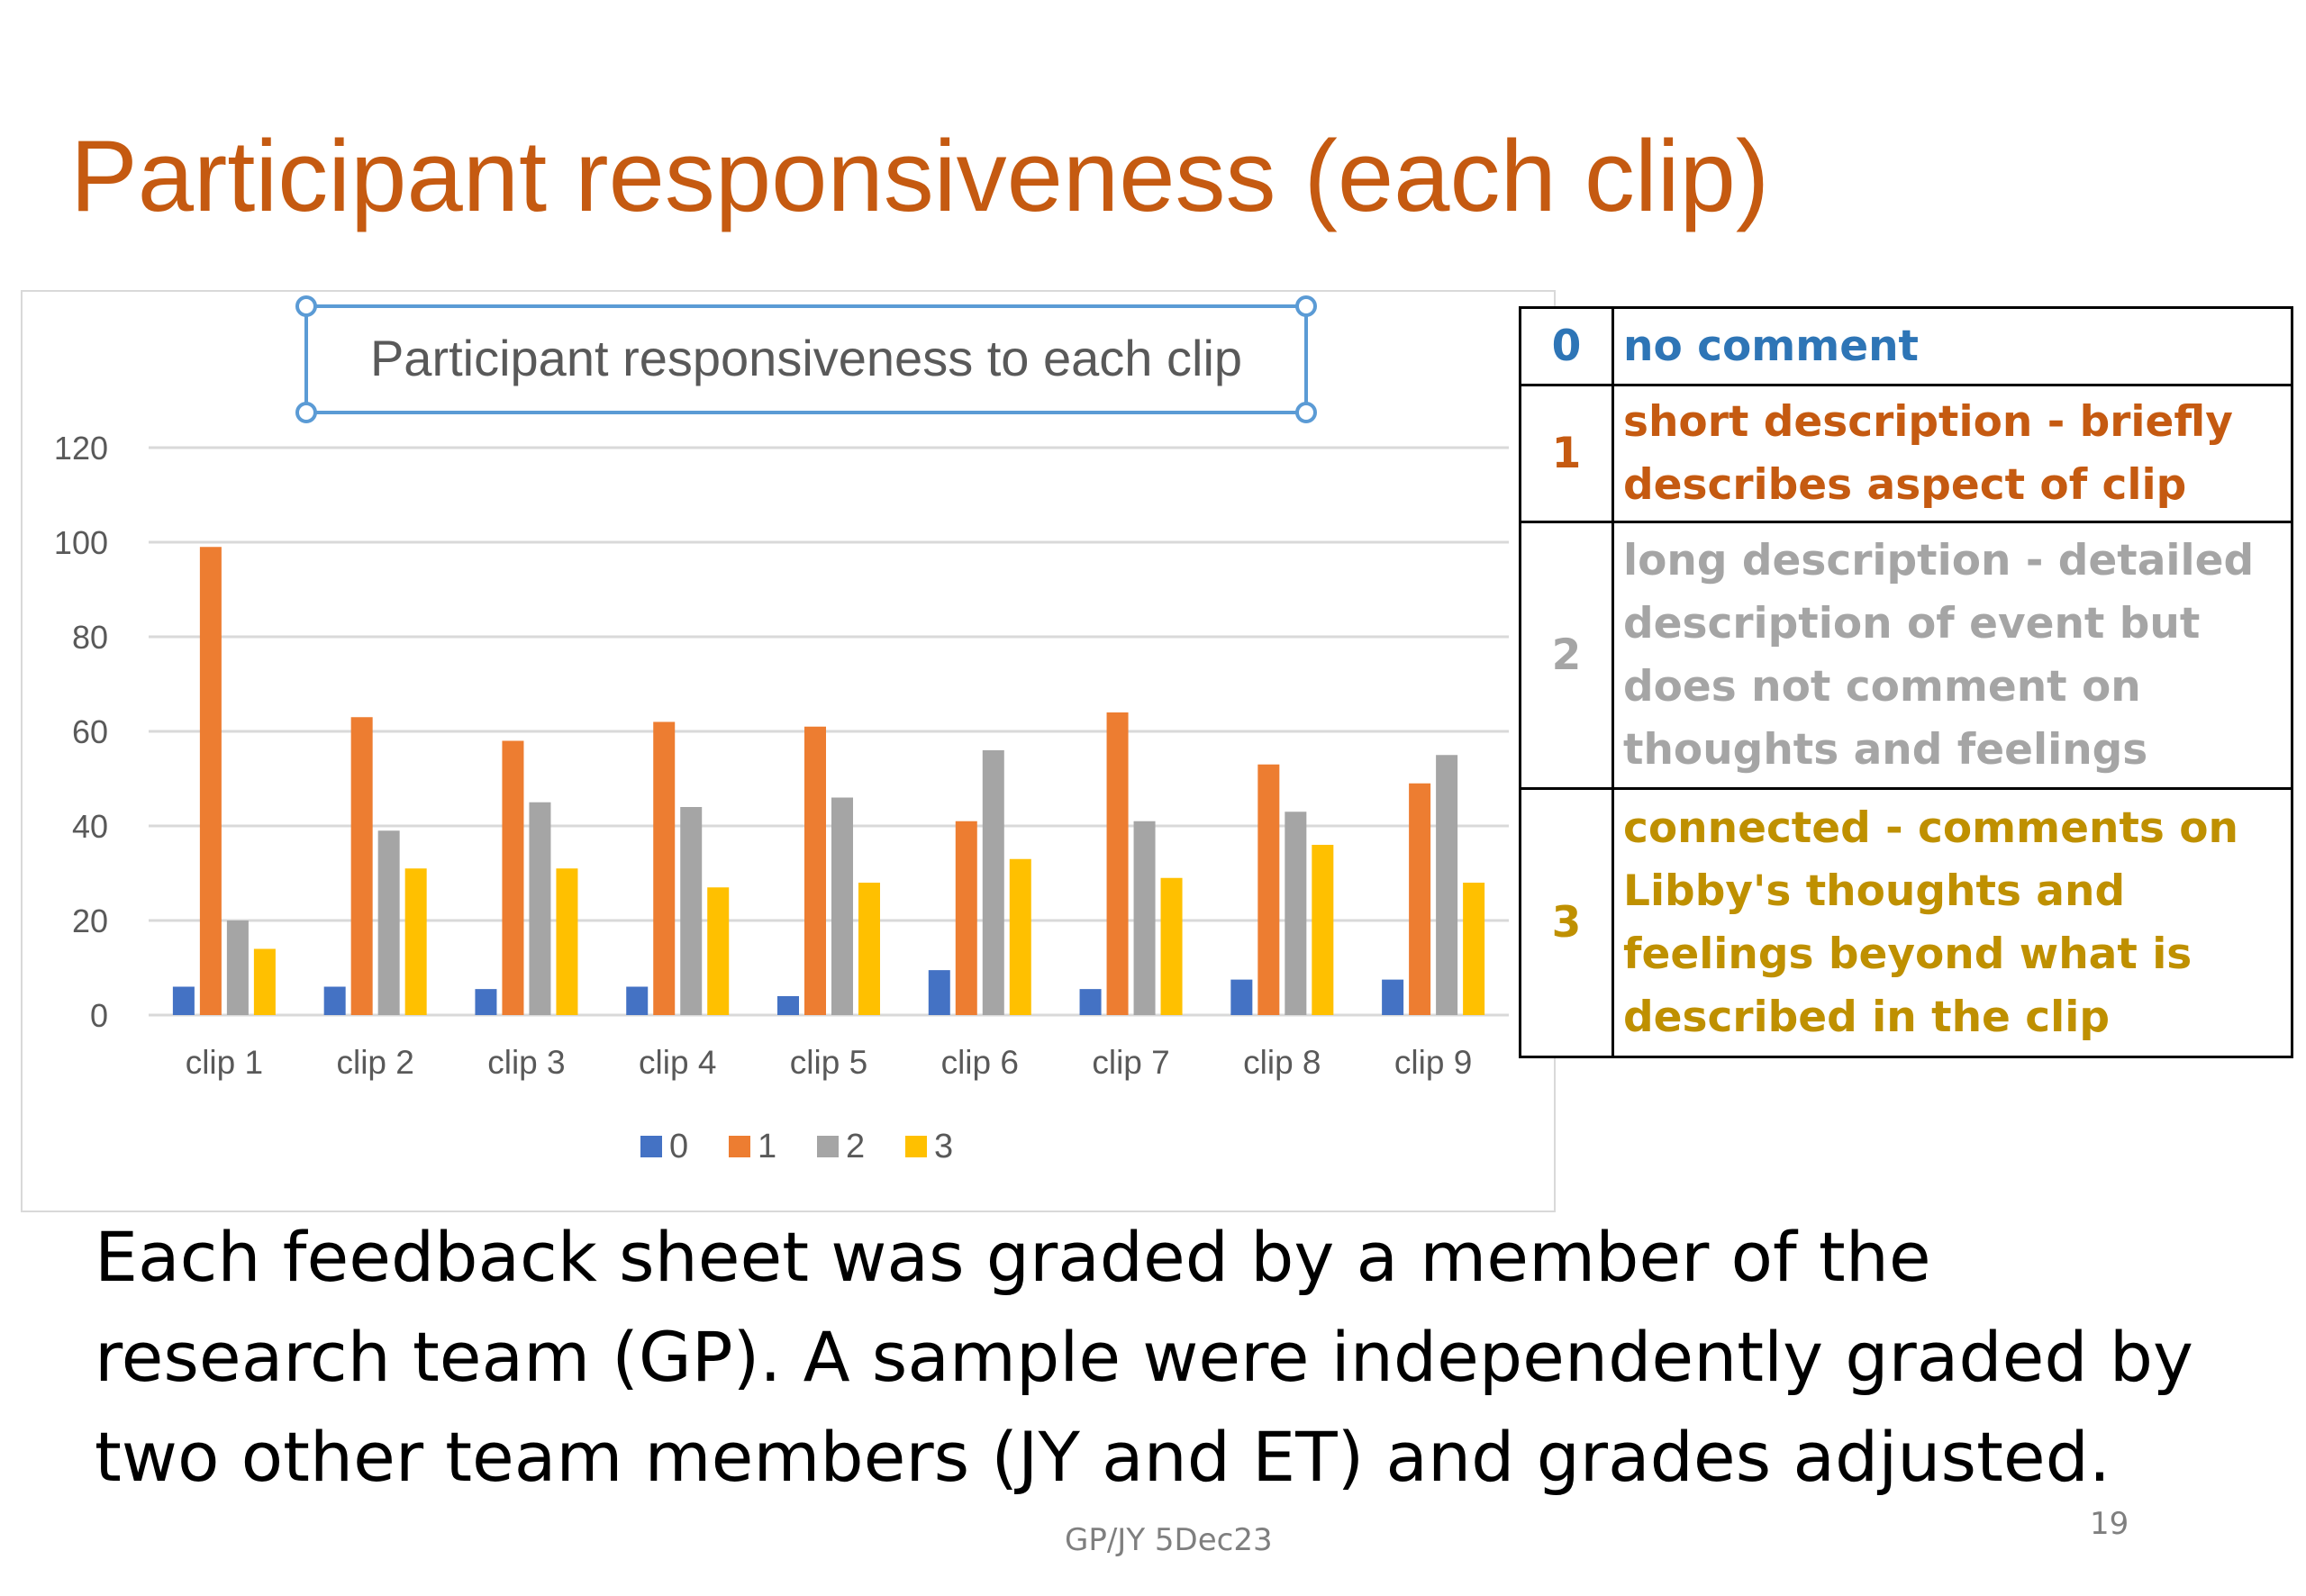 This screenshot has height=1596, width=2306. I want to click on slide-title: Participant responsiveness (each clip), so click(920, 176).